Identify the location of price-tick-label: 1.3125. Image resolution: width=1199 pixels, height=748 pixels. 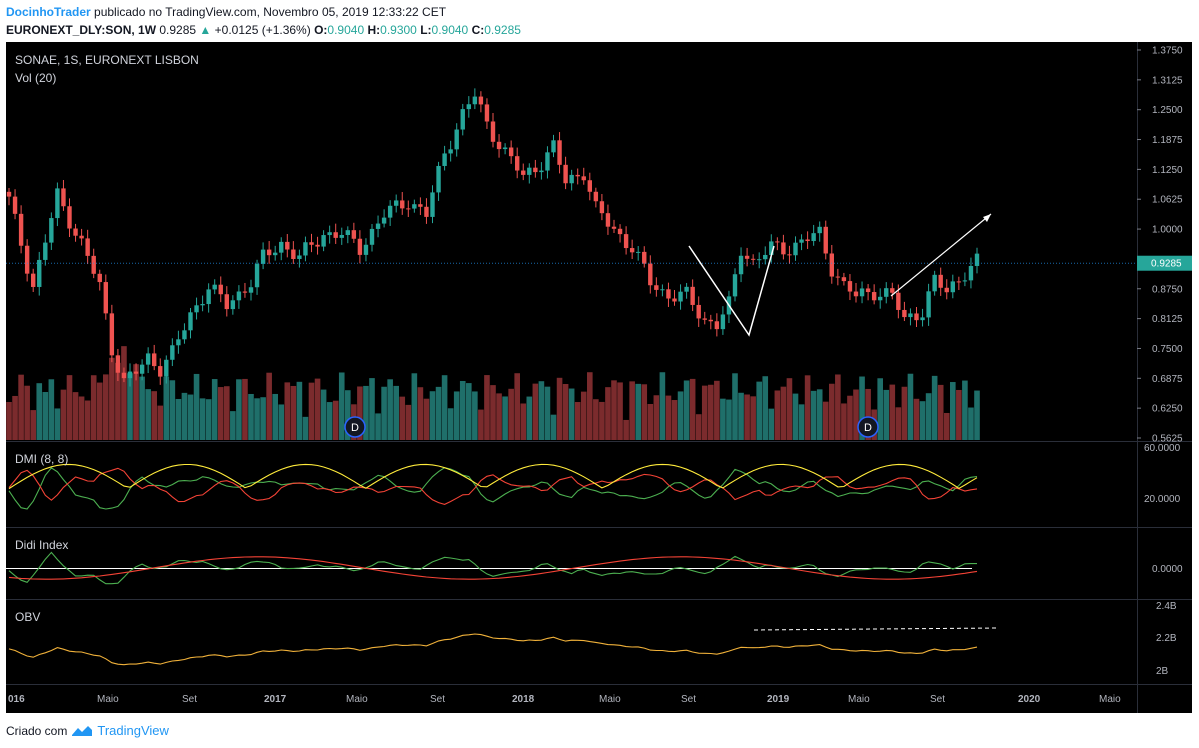
(1167, 80).